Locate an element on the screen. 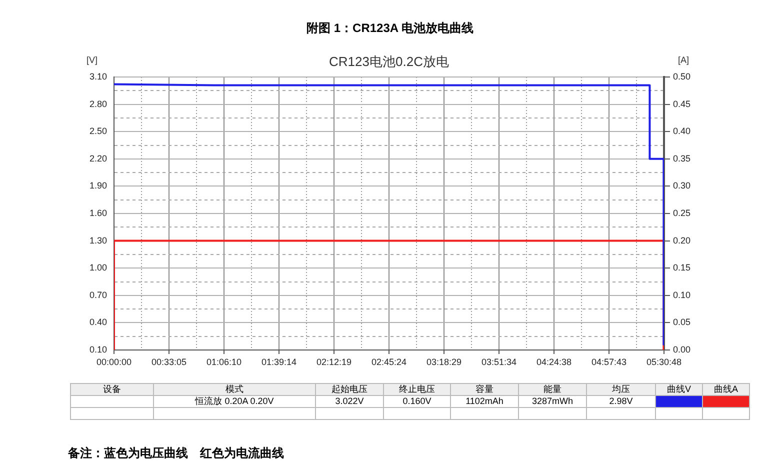  x-tick-label: 04:57:43 is located at coordinates (609, 361).